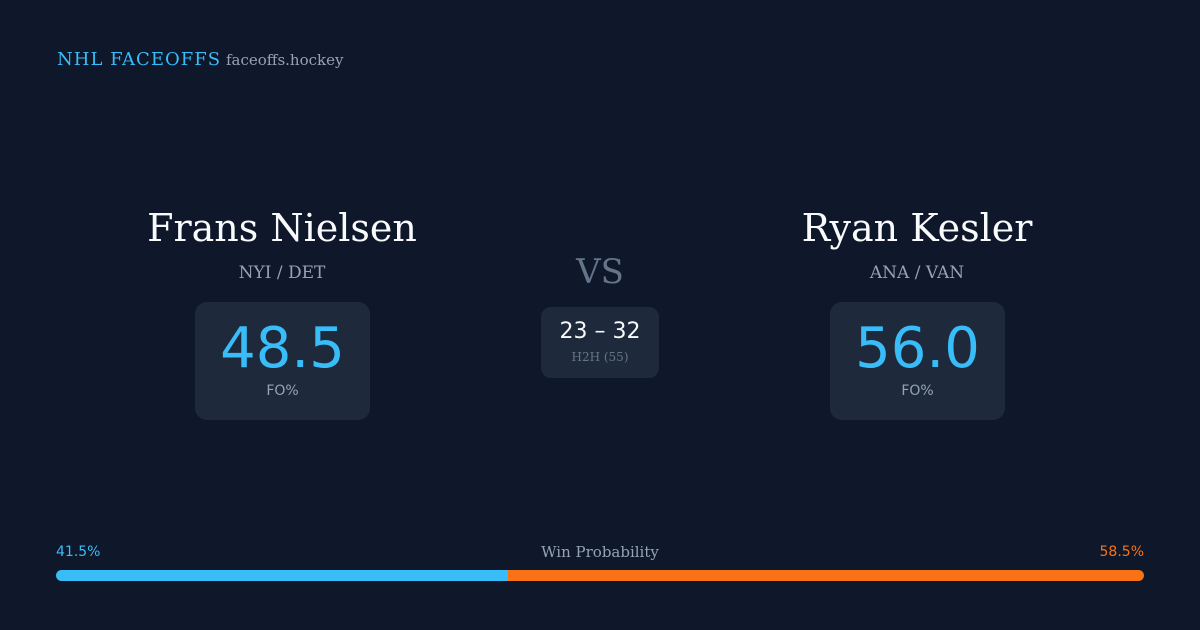  I want to click on player-name: Frans Nielsen, so click(282, 228).